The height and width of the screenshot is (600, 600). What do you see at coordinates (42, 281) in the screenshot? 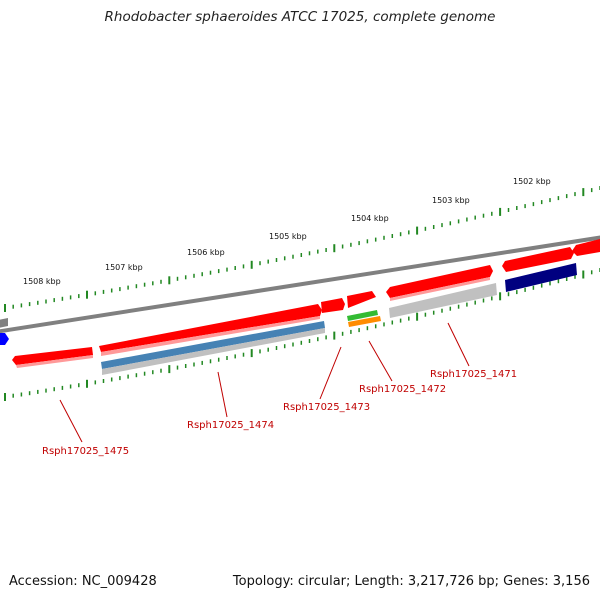
I see `scale-label-1508: 1508 kbp` at bounding box center [42, 281].